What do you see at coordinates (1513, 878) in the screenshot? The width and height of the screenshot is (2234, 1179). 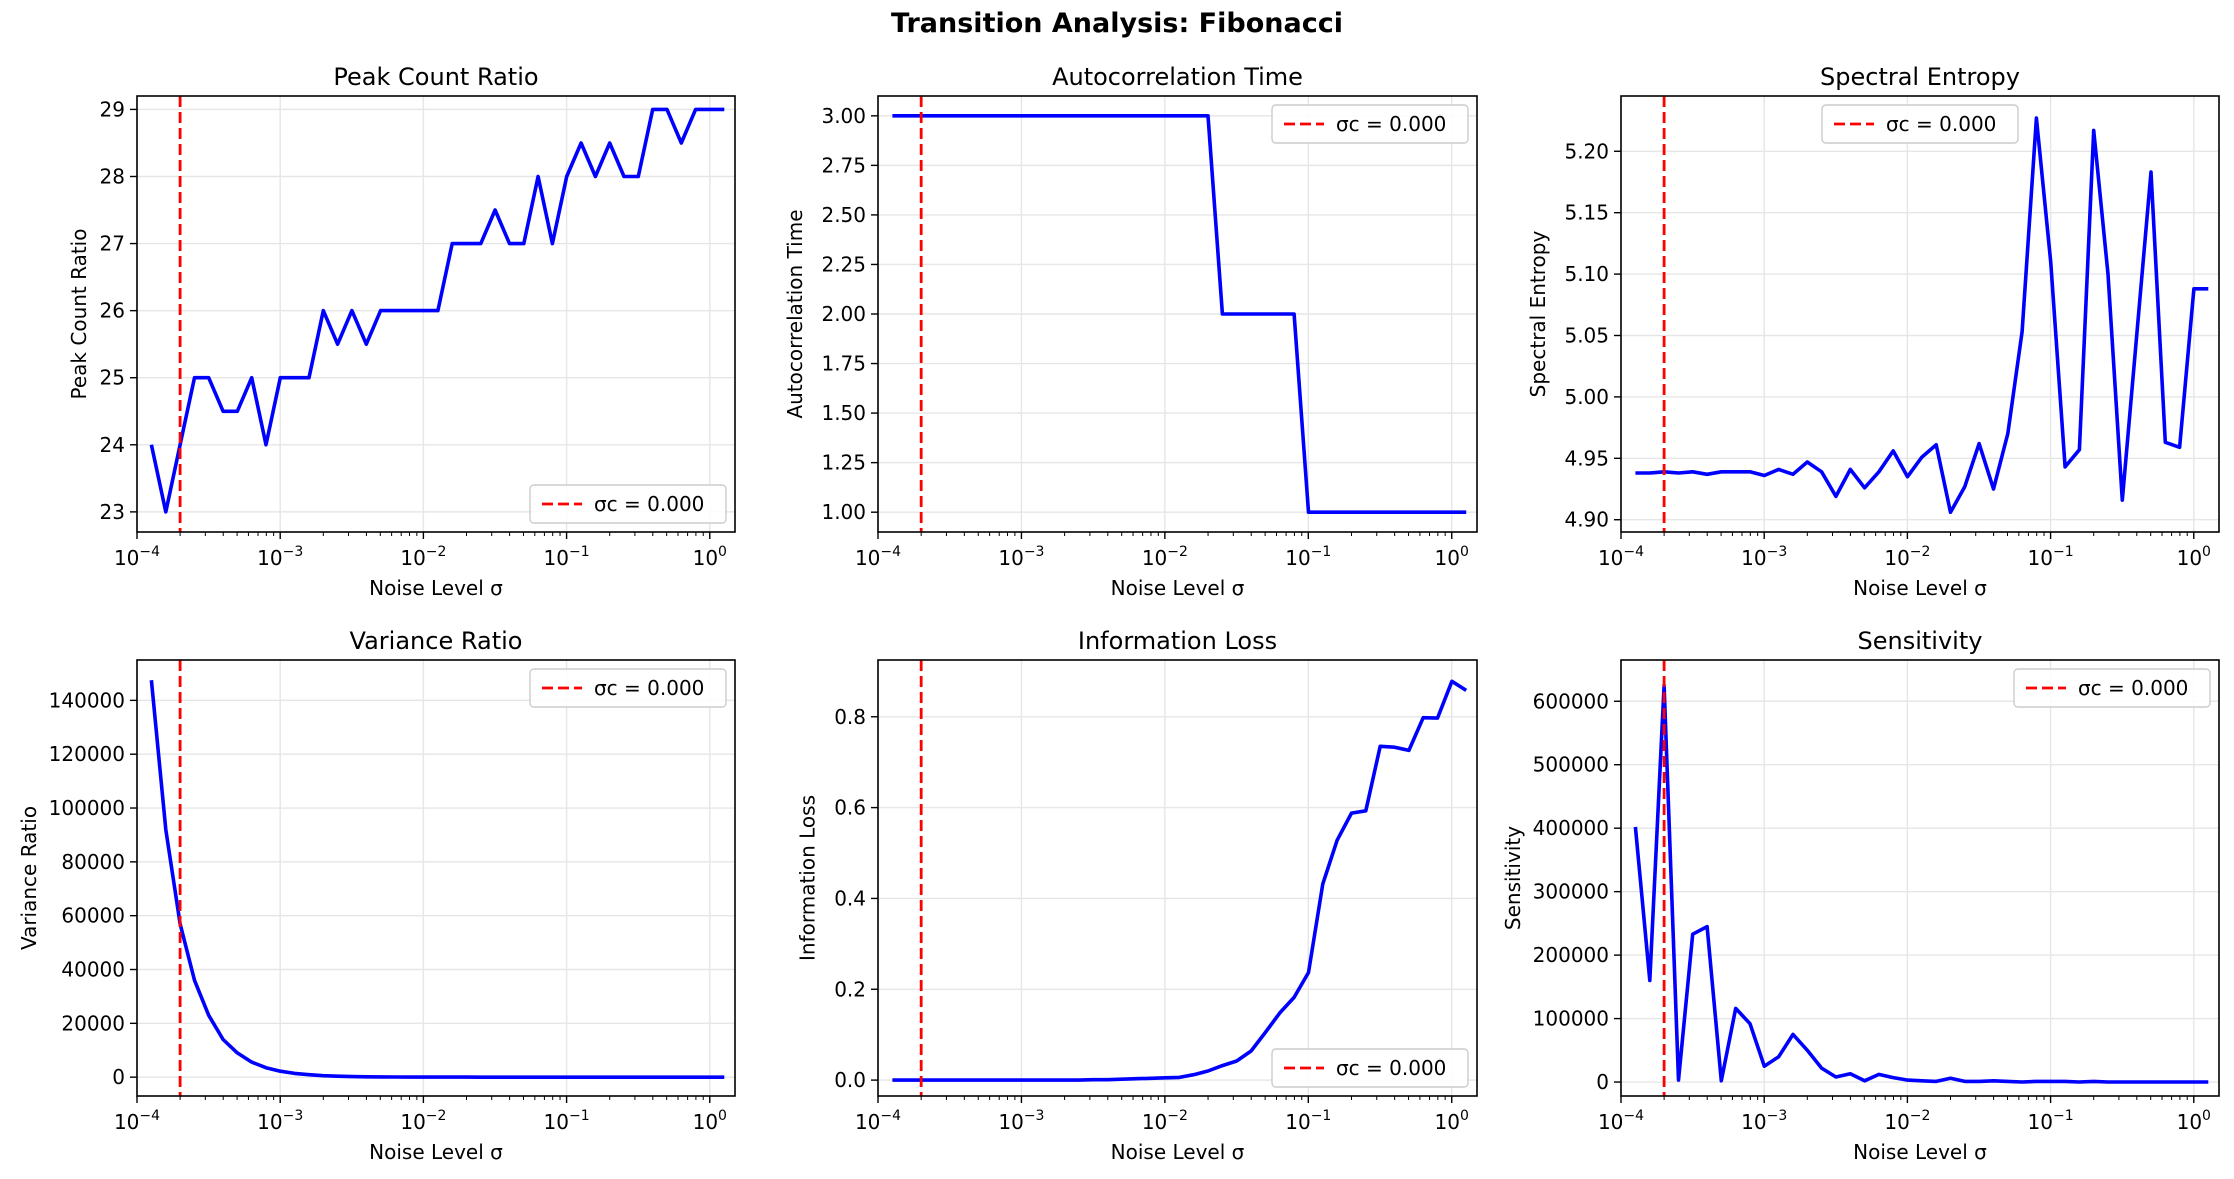 I see `y-axis-label: Sensitivity` at bounding box center [1513, 878].